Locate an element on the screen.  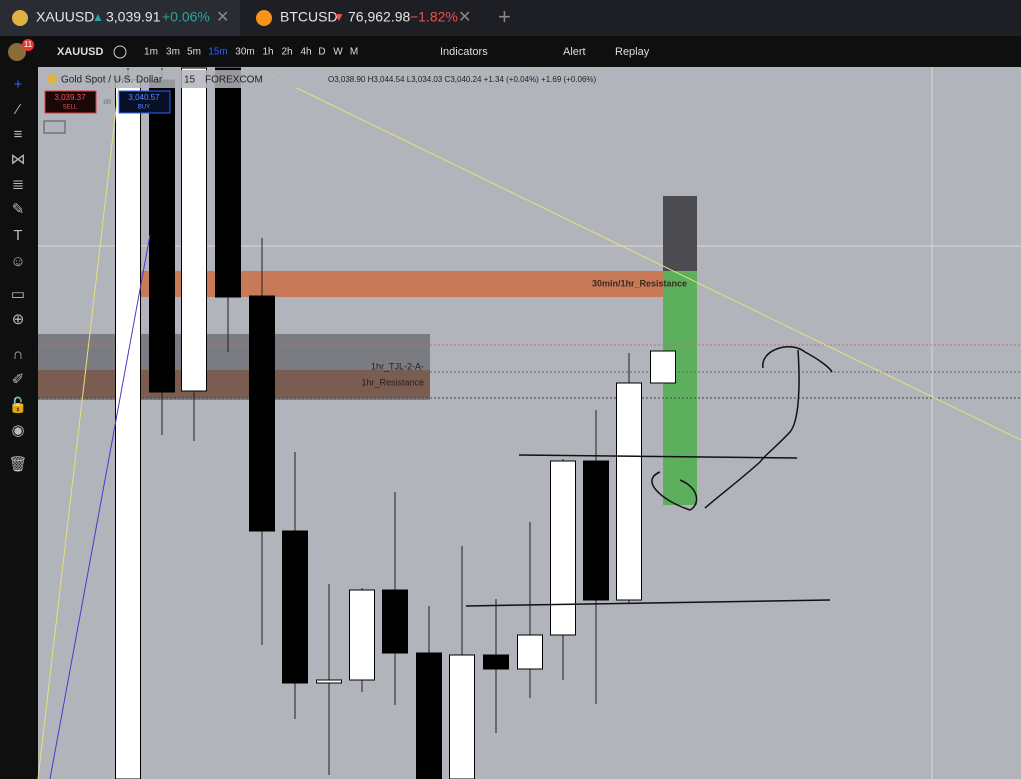
gold-icon is located at coordinates (20, 18).